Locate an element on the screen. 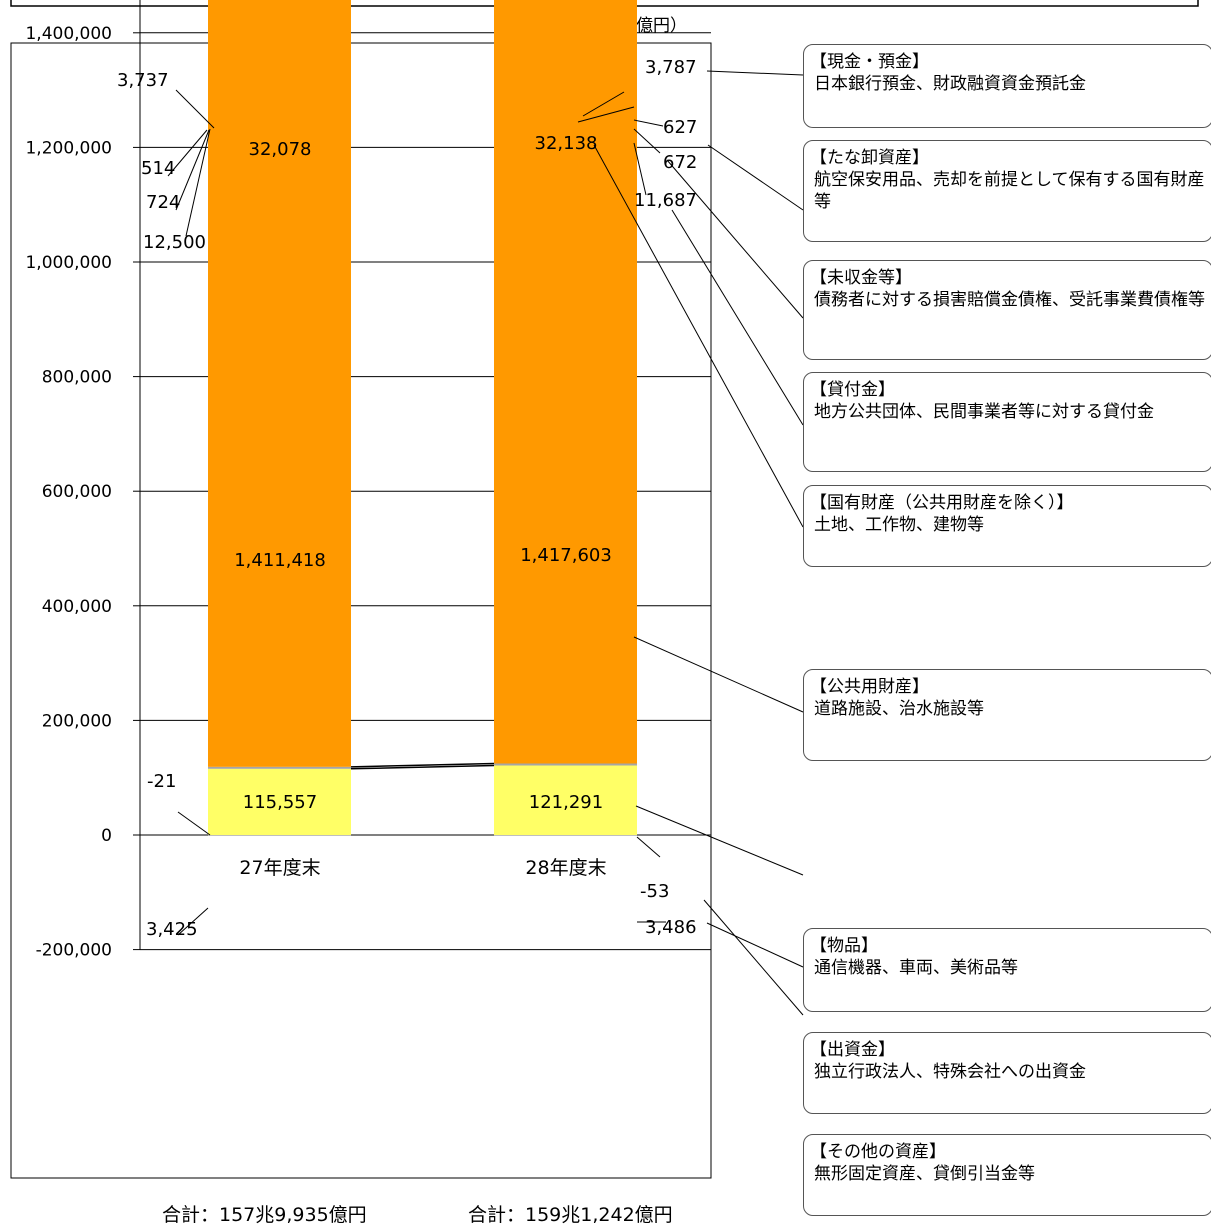 The height and width of the screenshot is (1228, 1211). y-tick-label: 800,000 is located at coordinates (77, 378).